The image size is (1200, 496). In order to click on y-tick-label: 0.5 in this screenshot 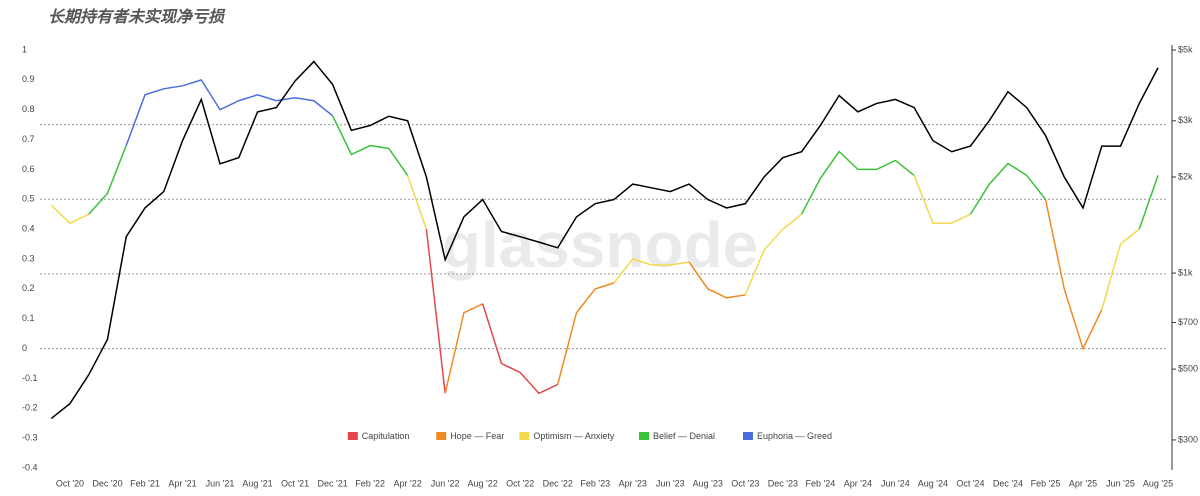, I will do `click(28, 199)`.